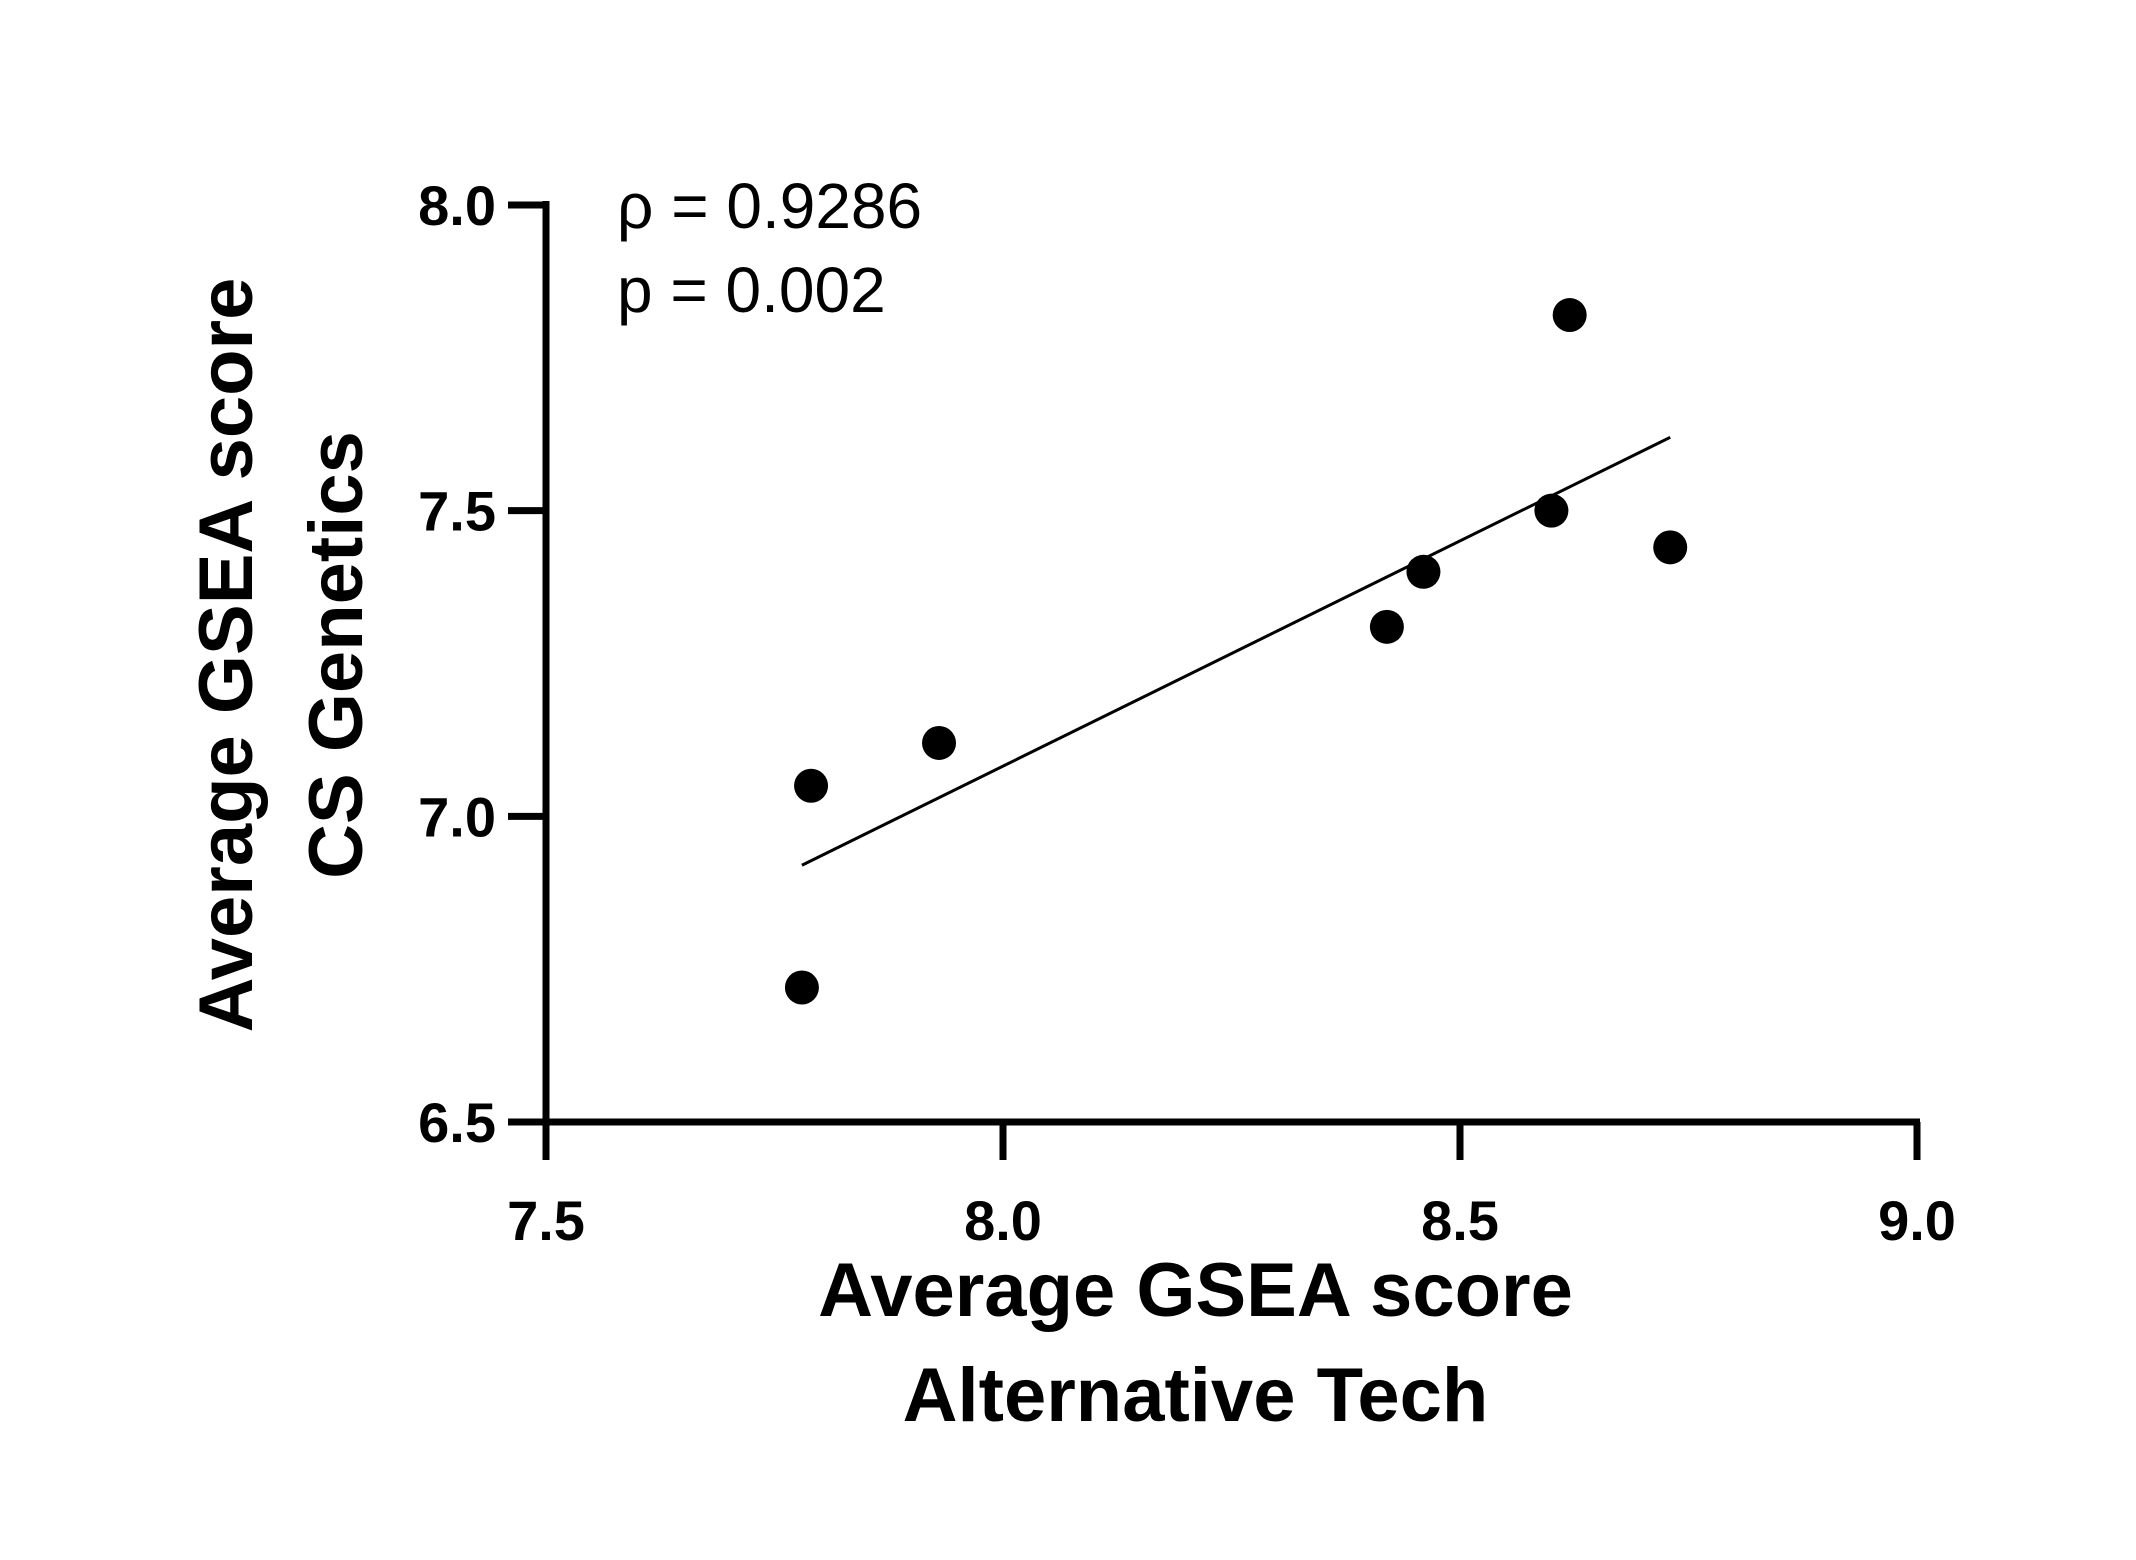  Describe the element at coordinates (769, 248) in the screenshot. I see `annotations: ρ = 0.9286 p = 0.002` at that location.